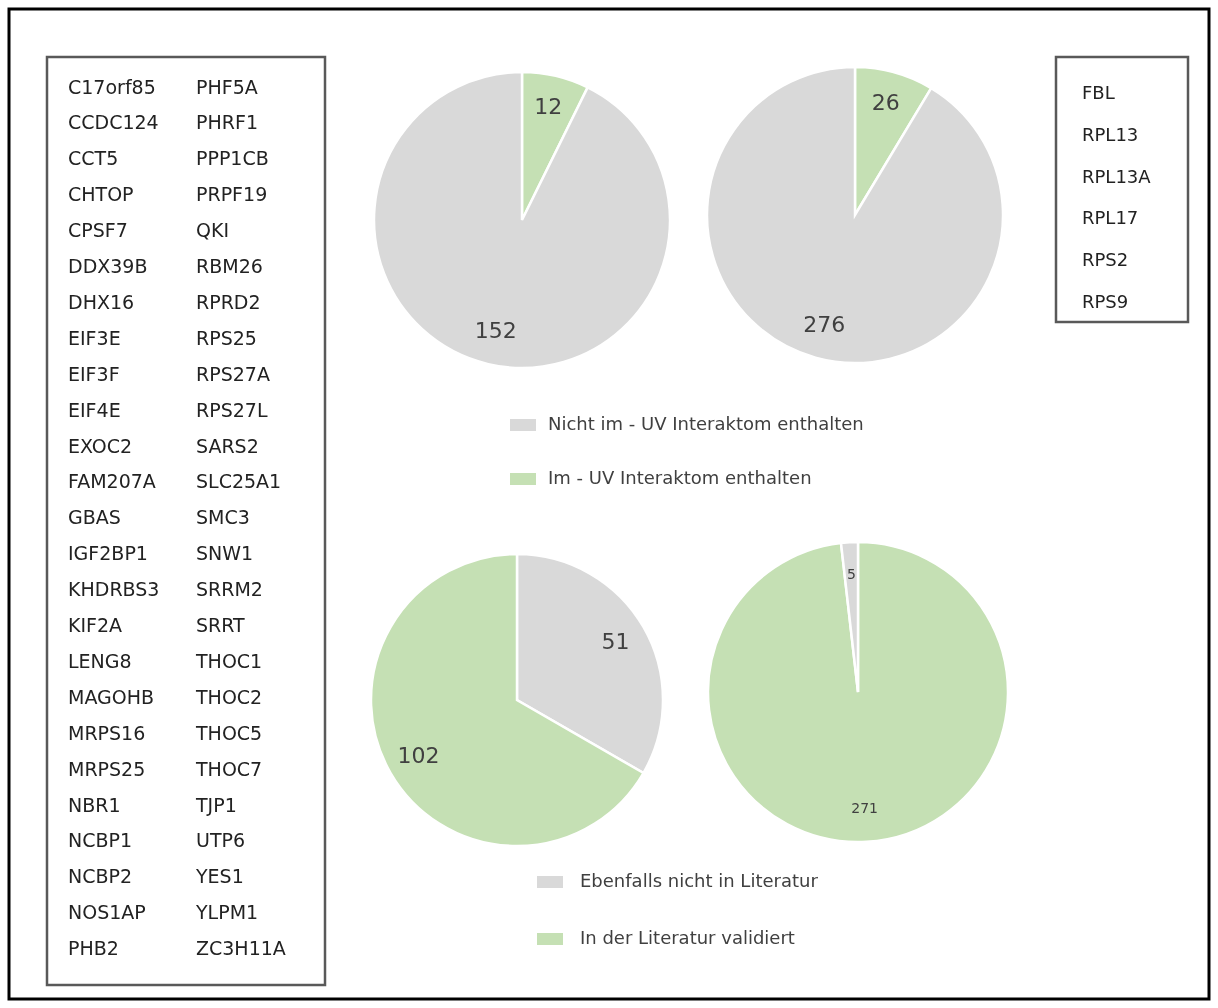 Image resolution: width=1218 pixels, height=1008 pixels. I want to click on text: PRPF19, so click(232, 194).